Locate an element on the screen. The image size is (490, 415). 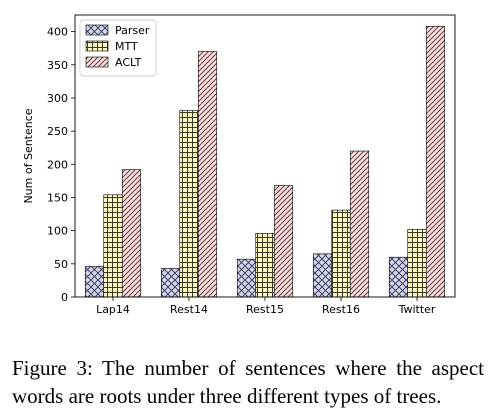
y-tick-label: 400 is located at coordinates (57, 32).